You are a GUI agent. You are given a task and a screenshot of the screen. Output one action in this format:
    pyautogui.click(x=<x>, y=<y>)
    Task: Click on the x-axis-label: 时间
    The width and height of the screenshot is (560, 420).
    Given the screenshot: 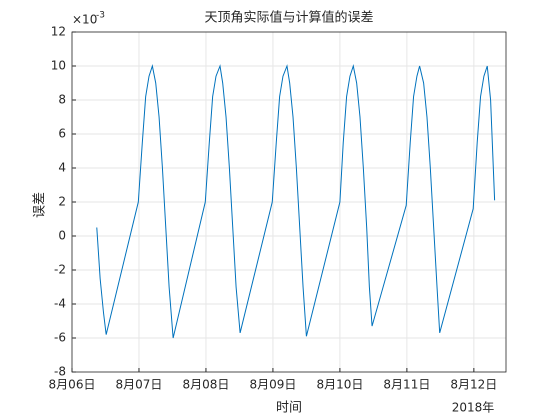 What is the action you would take?
    pyautogui.click(x=289, y=408)
    